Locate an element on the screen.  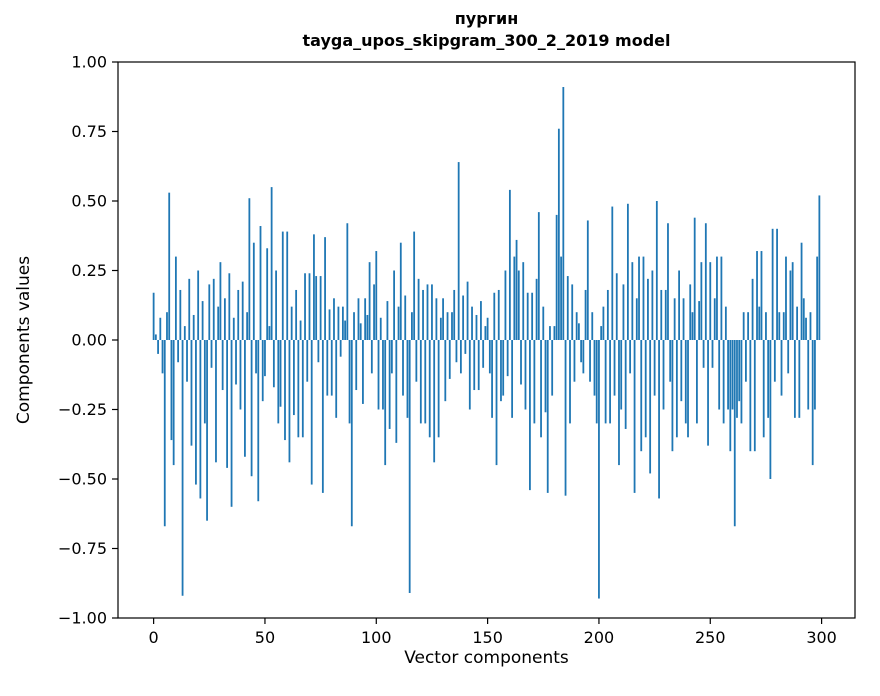
svg-text: 200 is located at coordinates (599, 637).